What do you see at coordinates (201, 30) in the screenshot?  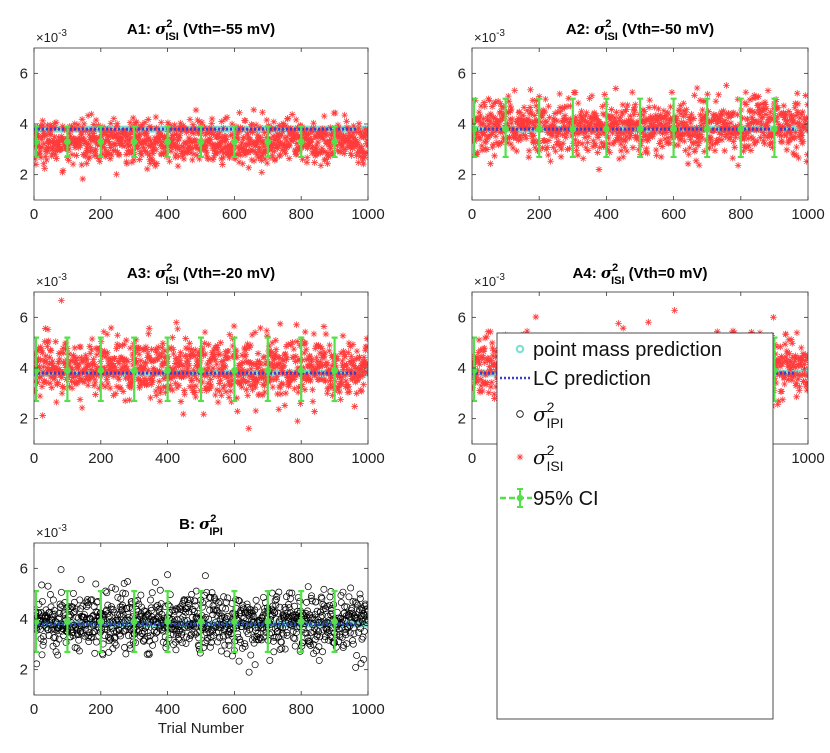 I see `panel-title: A1: σ2 ISI (Vth=-55 mV)` at bounding box center [201, 30].